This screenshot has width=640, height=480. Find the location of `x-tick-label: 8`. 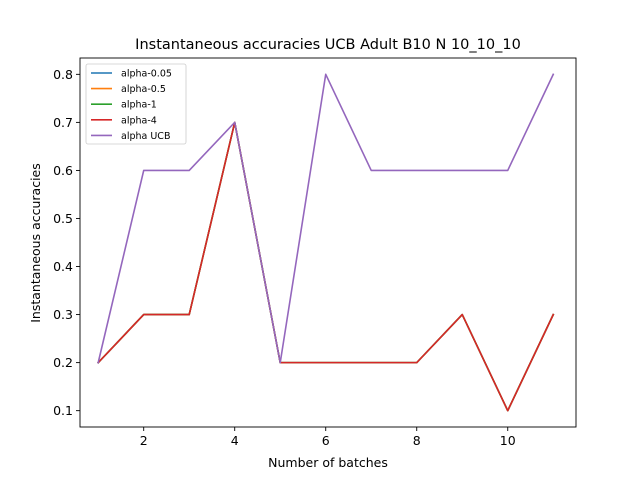

x-tick-label: 8 is located at coordinates (417, 440).